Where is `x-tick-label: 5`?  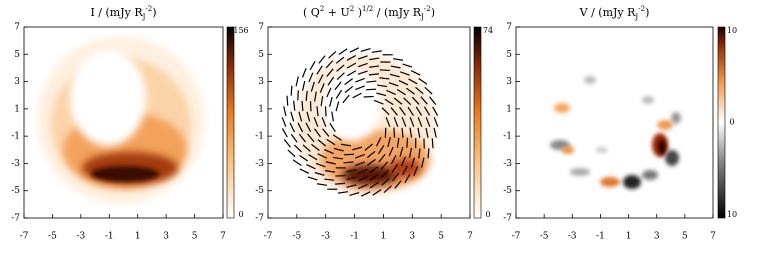 x-tick-label: 5 is located at coordinates (685, 237).